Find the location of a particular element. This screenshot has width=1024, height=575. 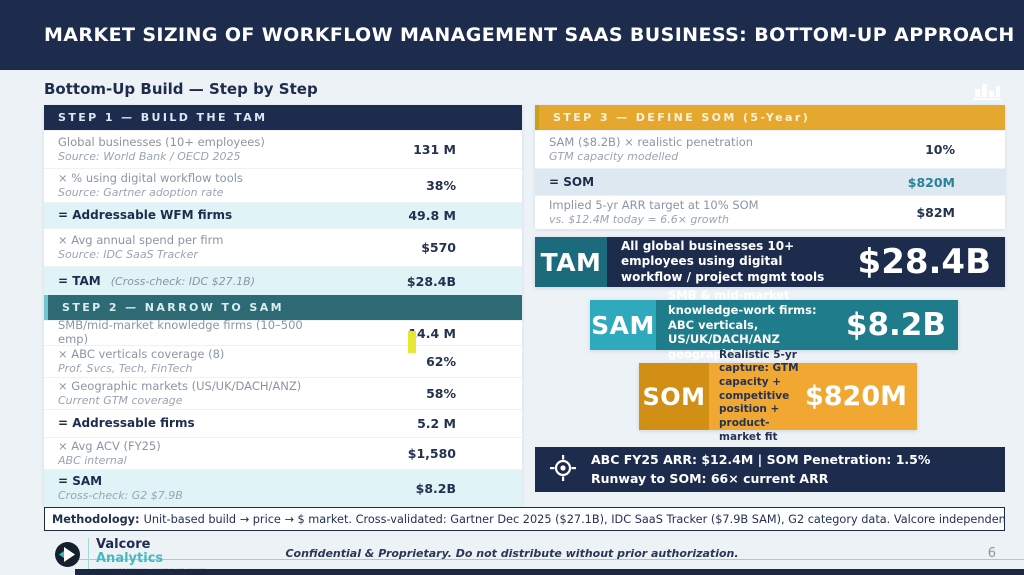

sam-label: SAM is located at coordinates (623, 325).